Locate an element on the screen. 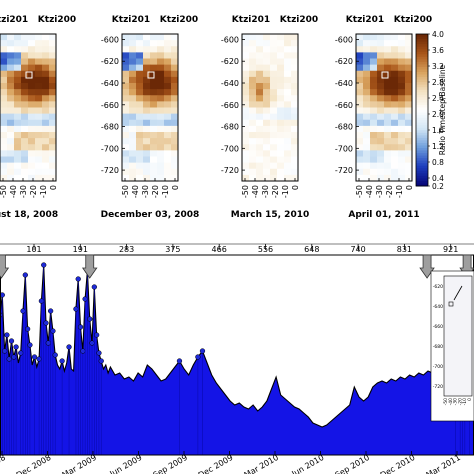 This screenshot has height=474, width=474. x-tick-label: 0 is located at coordinates (409, 187).